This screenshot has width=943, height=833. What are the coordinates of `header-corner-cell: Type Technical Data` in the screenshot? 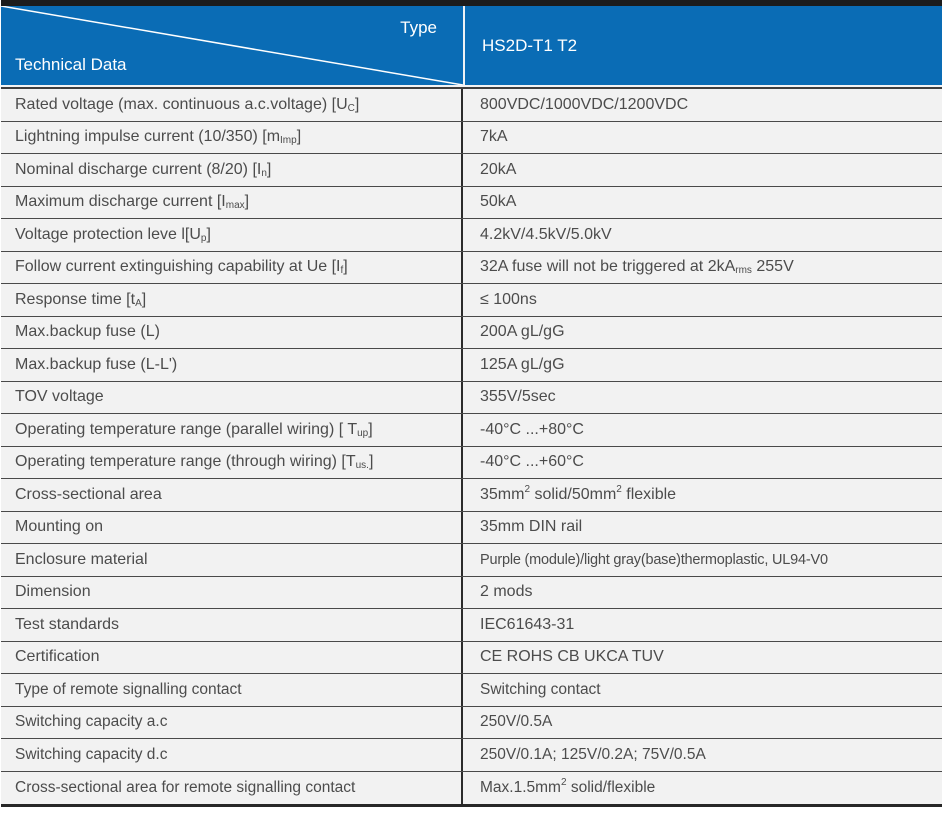 It's located at (232, 45).